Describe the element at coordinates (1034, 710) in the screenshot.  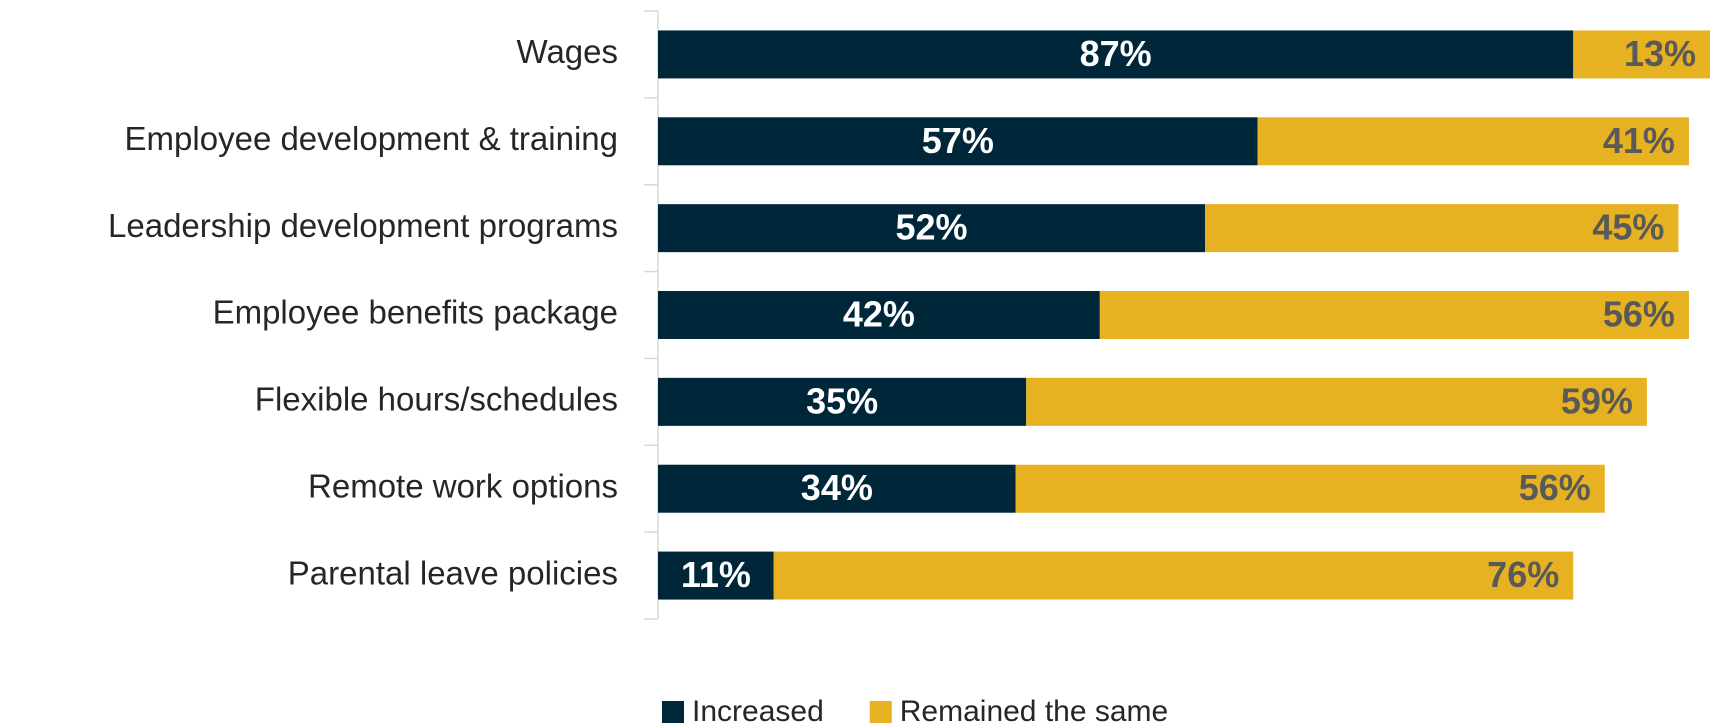
I see `legend-label: Remained the same` at that location.